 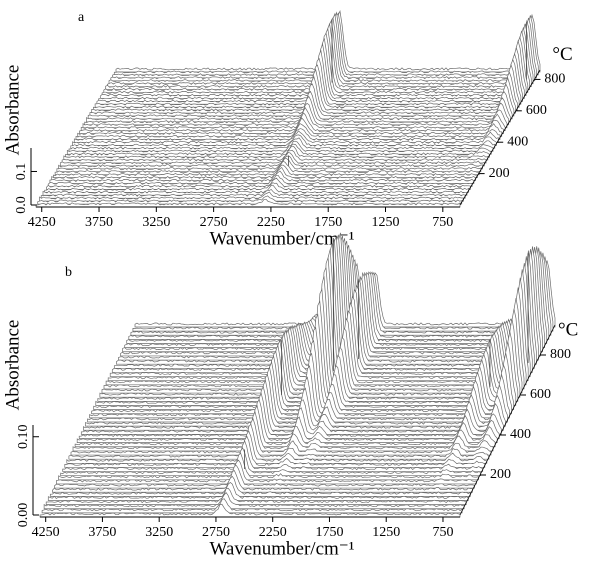 I want to click on y-tick-label: 0.0, so click(x=21, y=205).